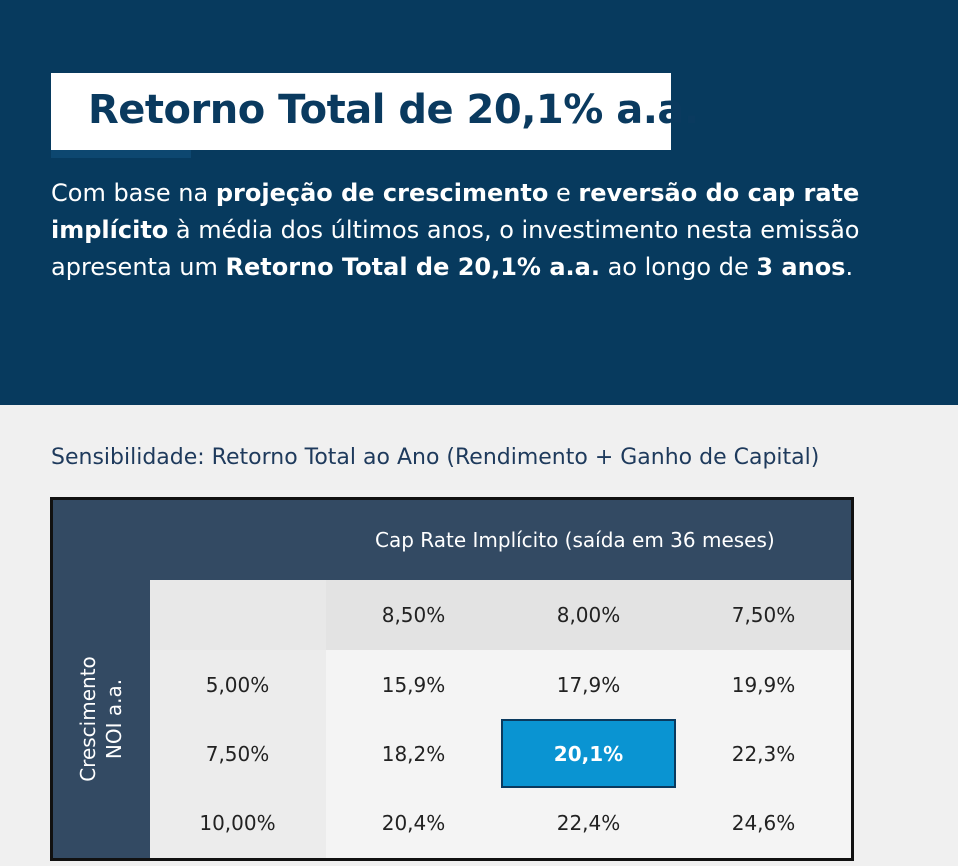 The height and width of the screenshot is (866, 958). I want to click on corner-cell, so click(238, 615).